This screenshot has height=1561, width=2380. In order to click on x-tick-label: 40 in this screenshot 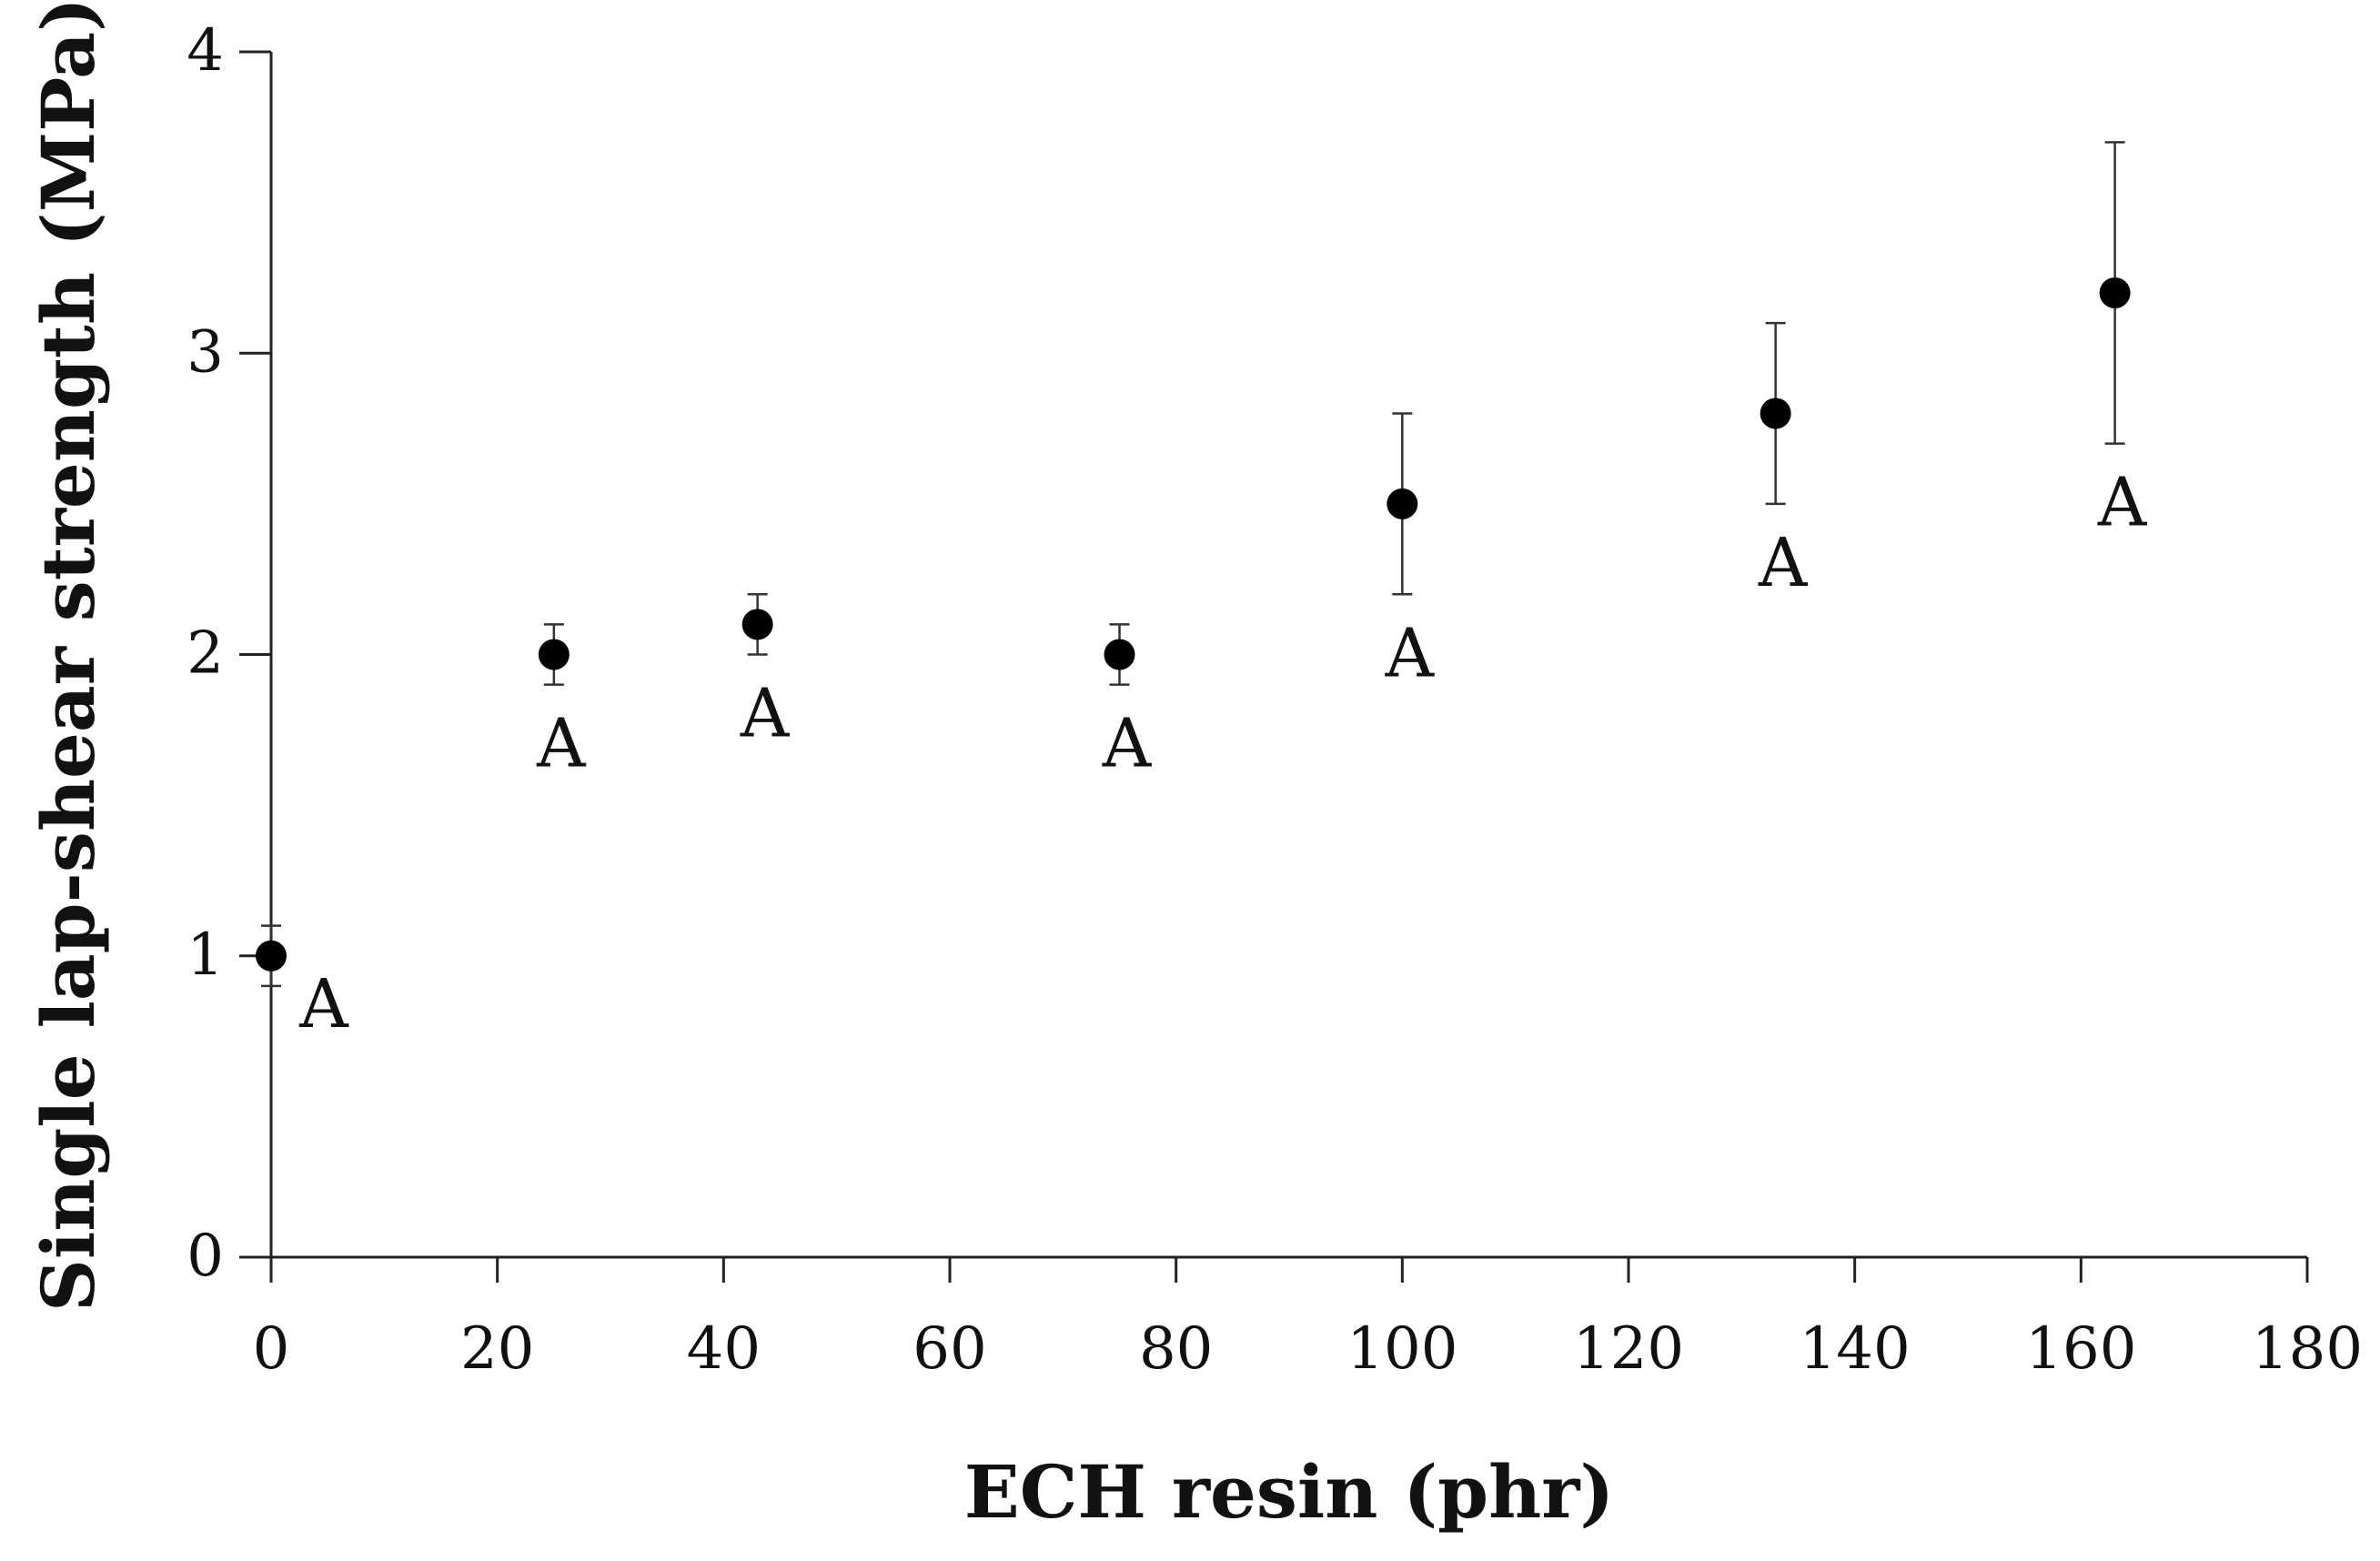, I will do `click(724, 1349)`.